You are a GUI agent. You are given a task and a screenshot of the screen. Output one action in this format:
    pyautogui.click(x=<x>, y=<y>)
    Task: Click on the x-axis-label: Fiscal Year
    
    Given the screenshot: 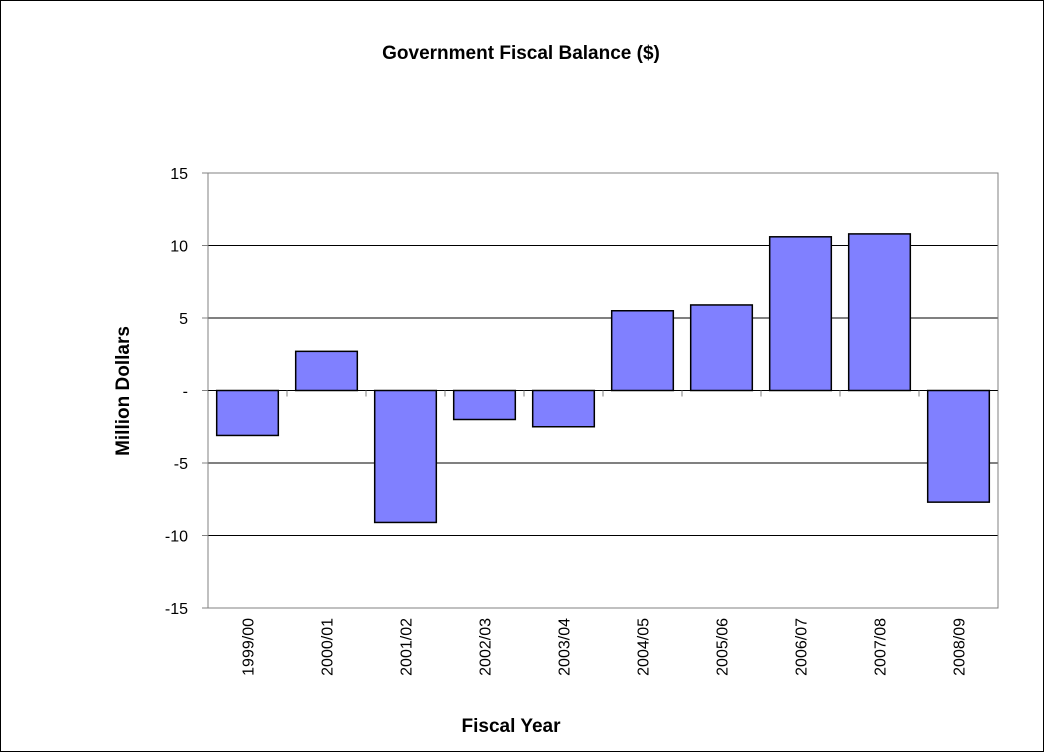 What is the action you would take?
    pyautogui.click(x=512, y=726)
    